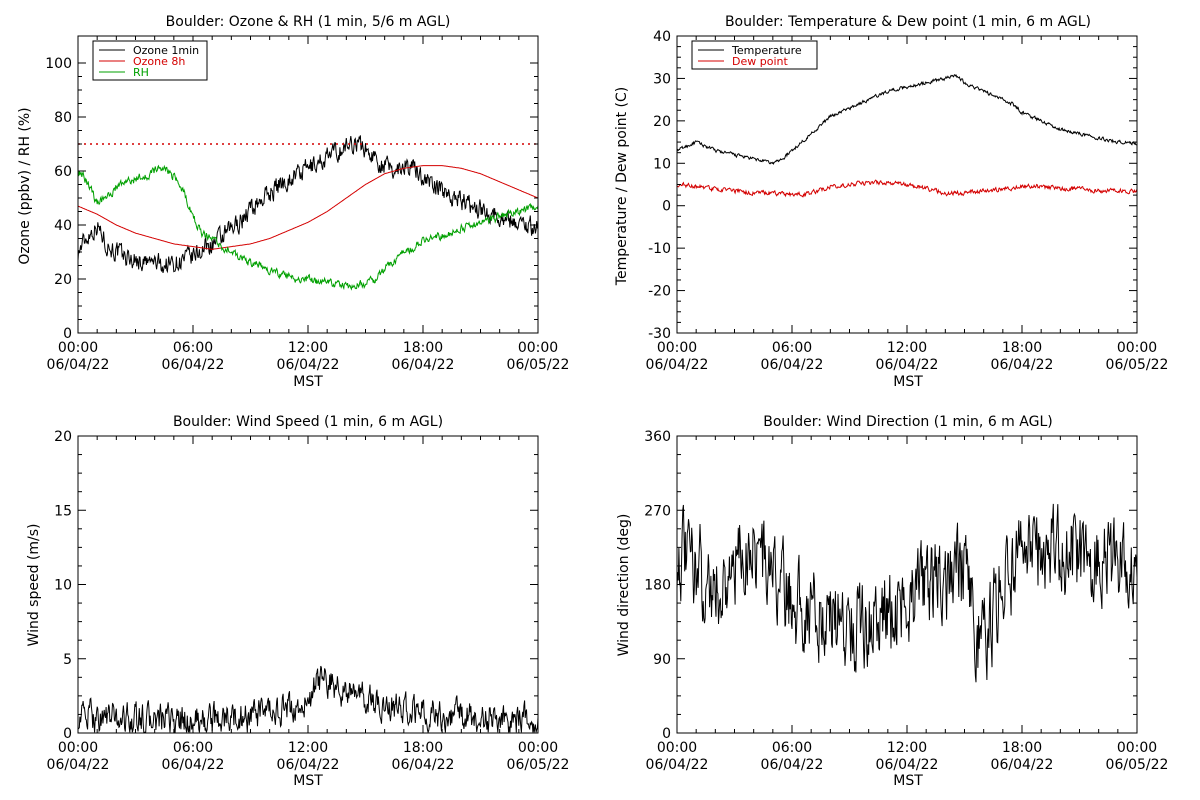 The image size is (1200, 800). What do you see at coordinates (907, 422) in the screenshot?
I see `chart-title: Boulder: Wind Direction (1 min, 6 m AGL)` at bounding box center [907, 422].